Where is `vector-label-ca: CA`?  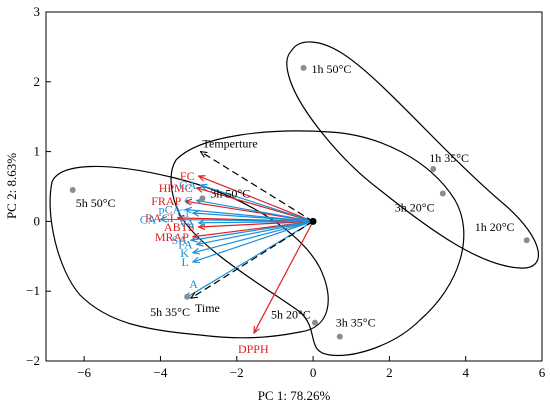 vector-label-ca: CA is located at coordinates (148, 219).